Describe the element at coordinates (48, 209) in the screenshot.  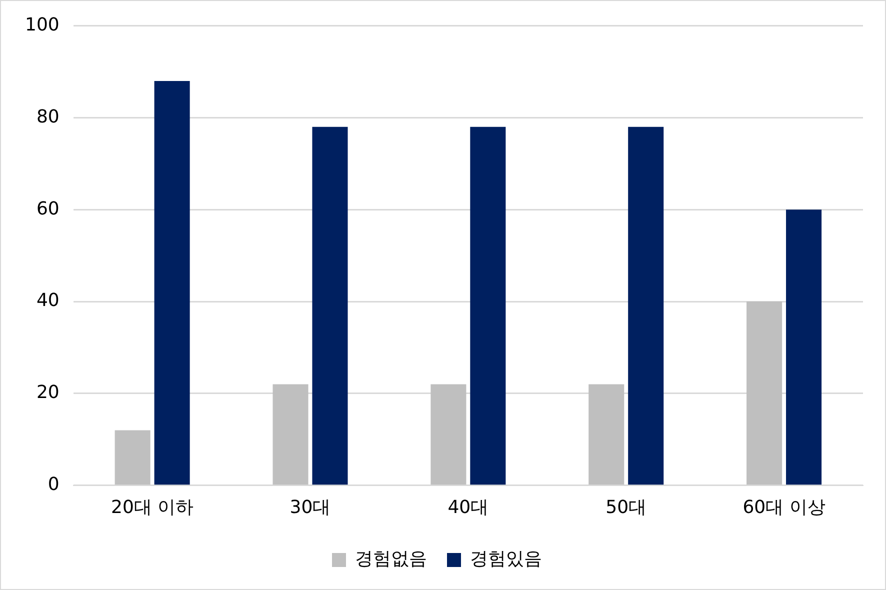
I see `y-tick-label: 60` at that location.